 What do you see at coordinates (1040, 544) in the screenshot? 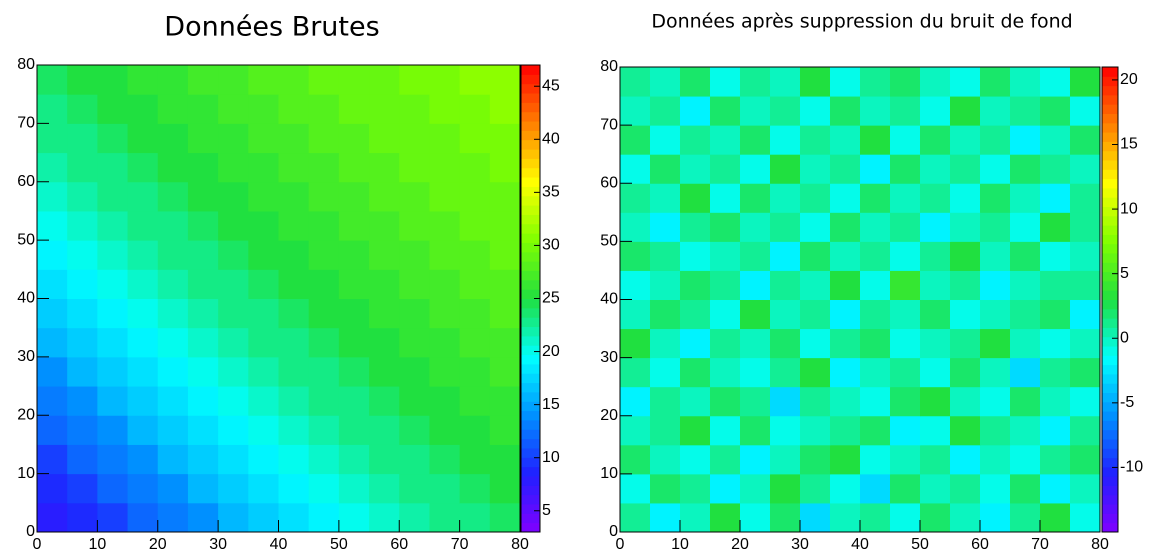
I see `x-tick-label: 70` at bounding box center [1040, 544].